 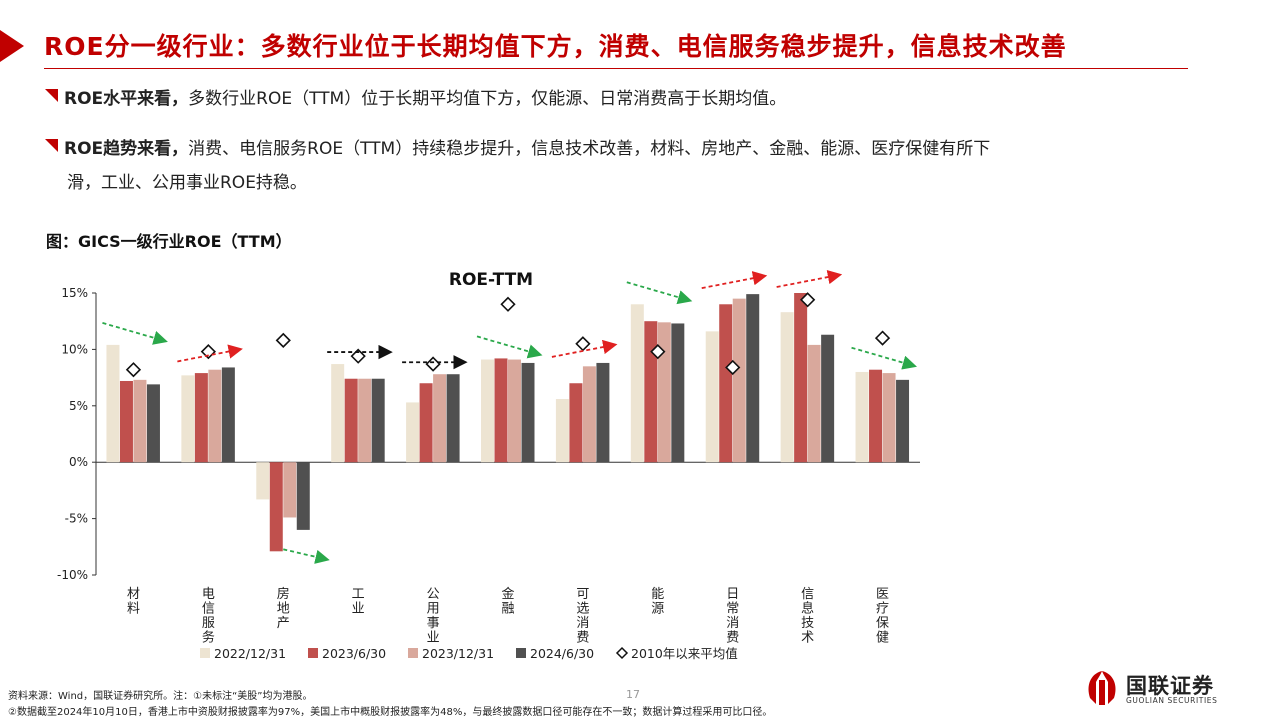 I want to click on x-tick-label: 源, so click(x=657, y=609).